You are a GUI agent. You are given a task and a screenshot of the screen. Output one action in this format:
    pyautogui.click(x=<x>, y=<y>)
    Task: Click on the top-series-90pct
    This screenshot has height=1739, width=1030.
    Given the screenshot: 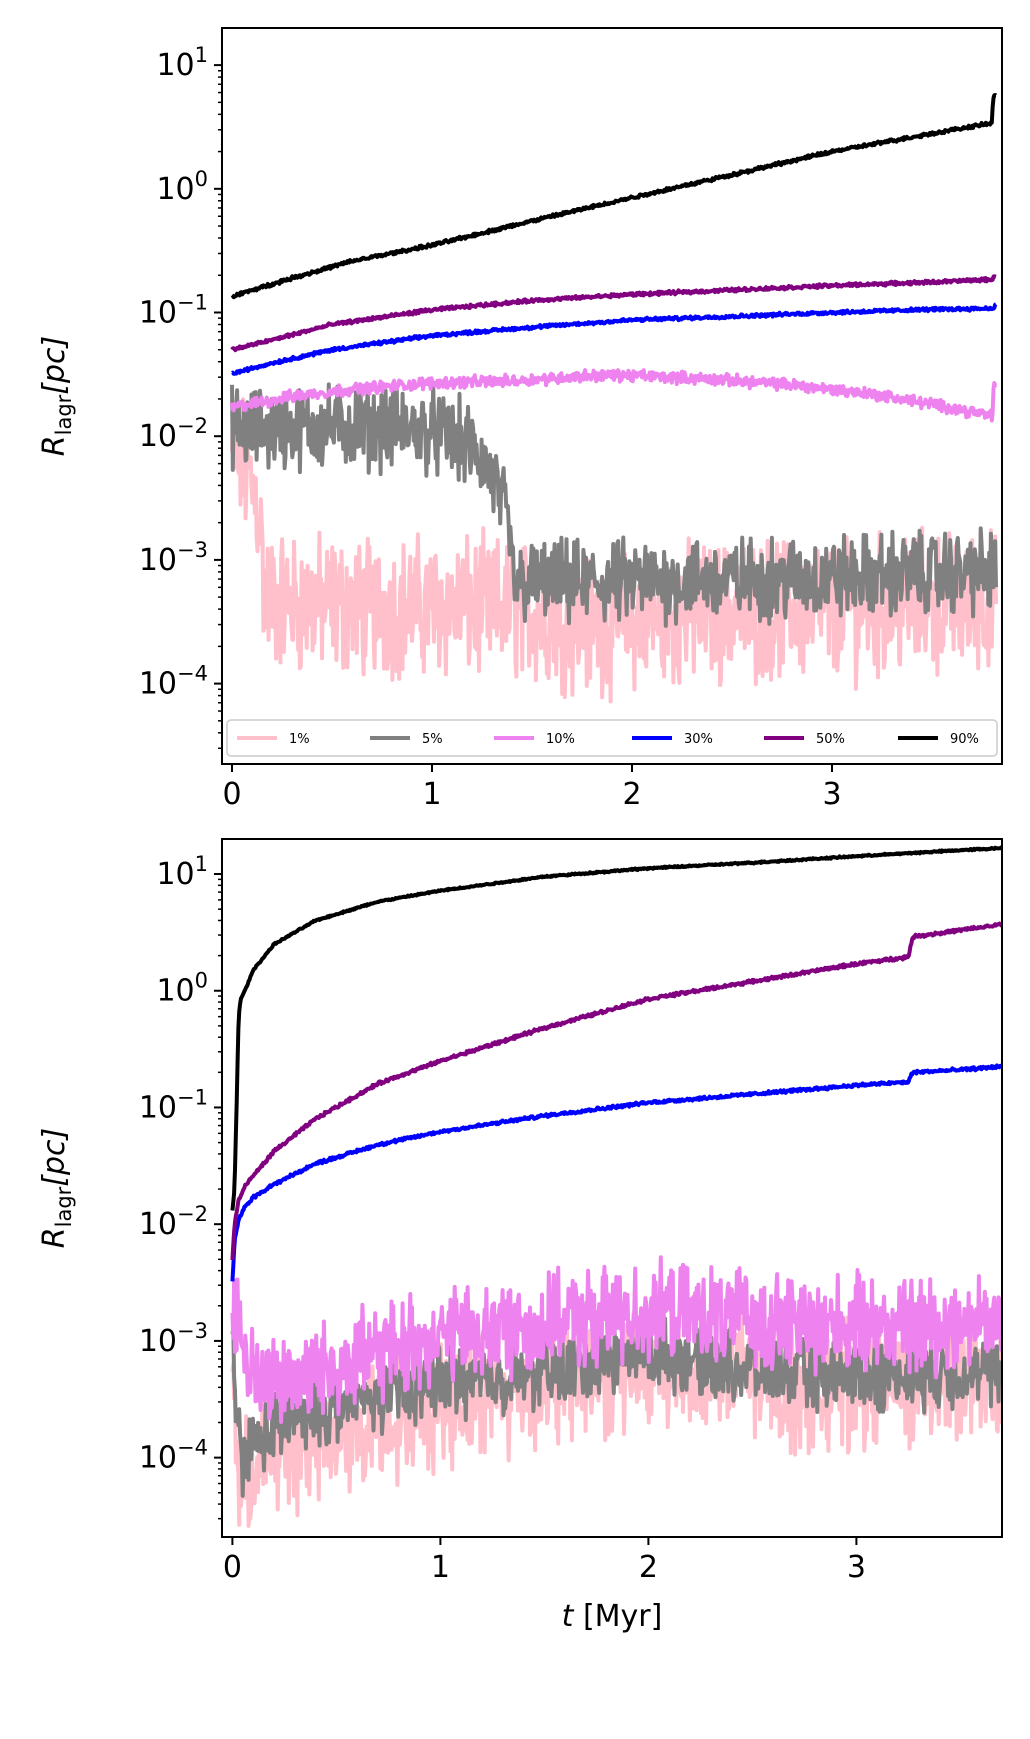 What is the action you would take?
    pyautogui.click(x=614, y=196)
    